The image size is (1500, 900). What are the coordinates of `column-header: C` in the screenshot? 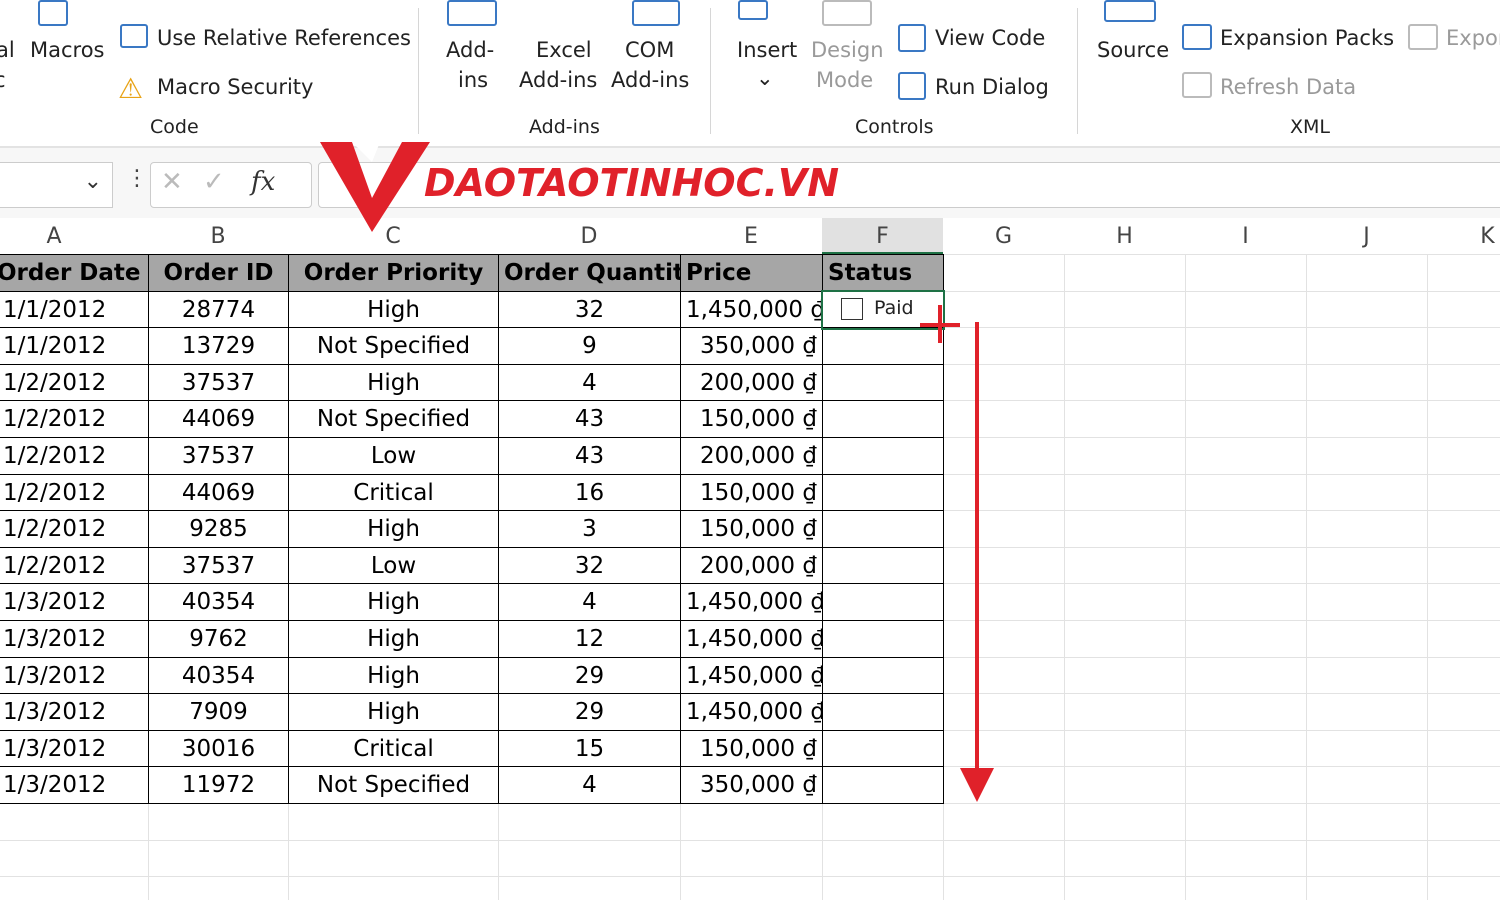 It's located at (393, 236).